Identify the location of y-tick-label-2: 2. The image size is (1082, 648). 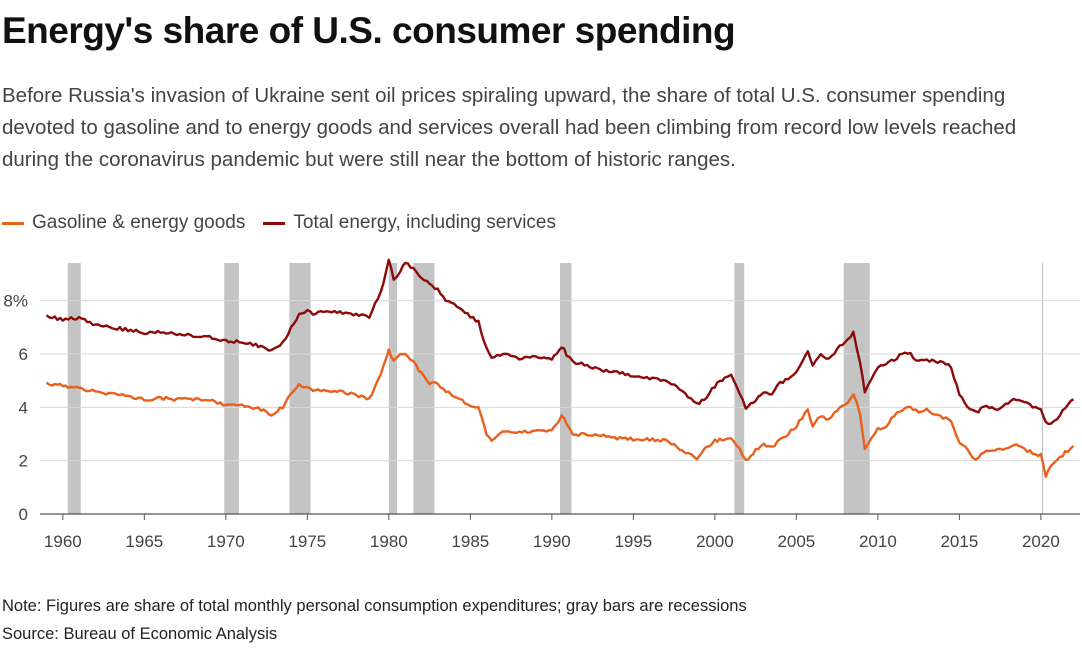
(23, 461).